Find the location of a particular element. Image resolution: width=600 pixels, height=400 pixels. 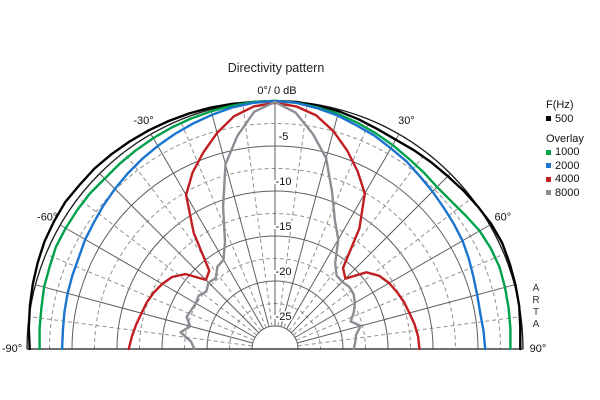

angle-label--90: -90° is located at coordinates (12, 349).